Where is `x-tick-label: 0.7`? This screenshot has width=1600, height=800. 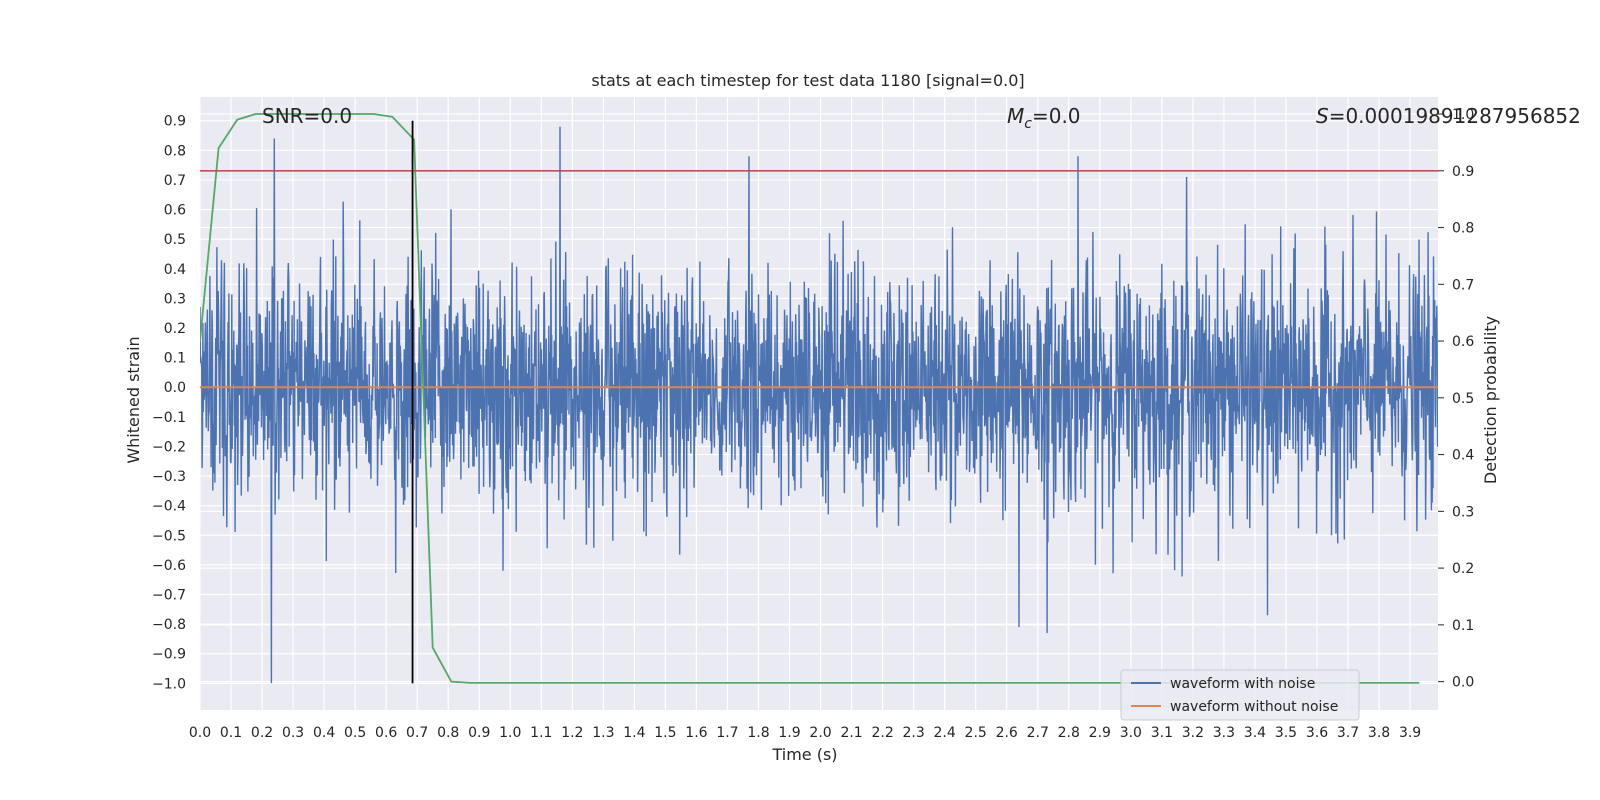 x-tick-label: 0.7 is located at coordinates (417, 733).